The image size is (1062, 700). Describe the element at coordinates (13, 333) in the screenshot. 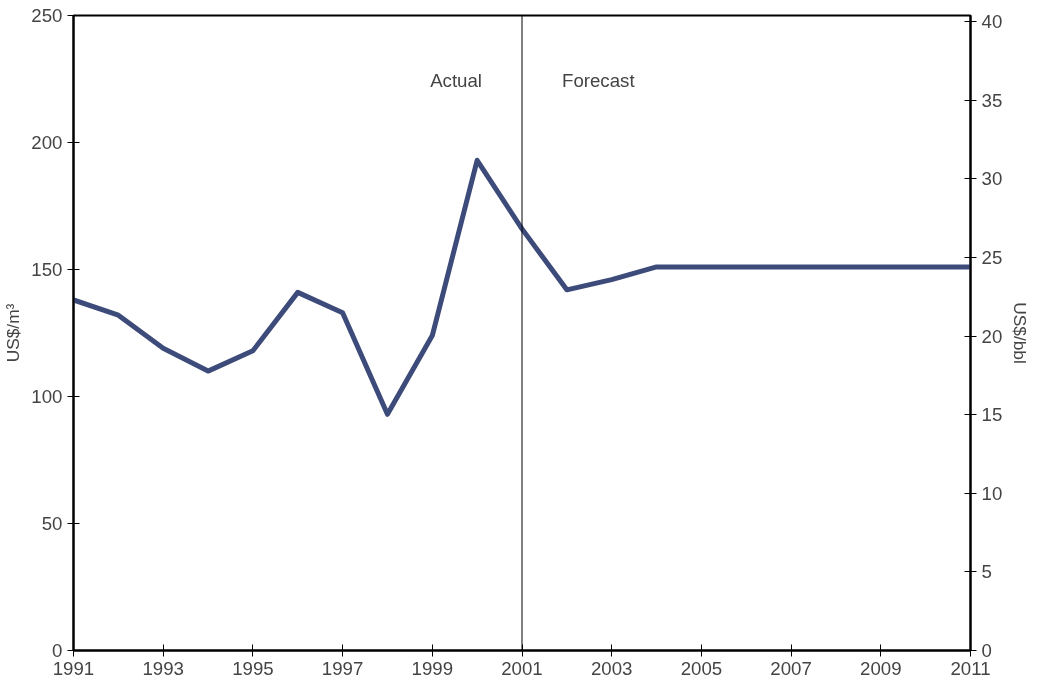

I see `y-axis-title: US$/m³` at that location.